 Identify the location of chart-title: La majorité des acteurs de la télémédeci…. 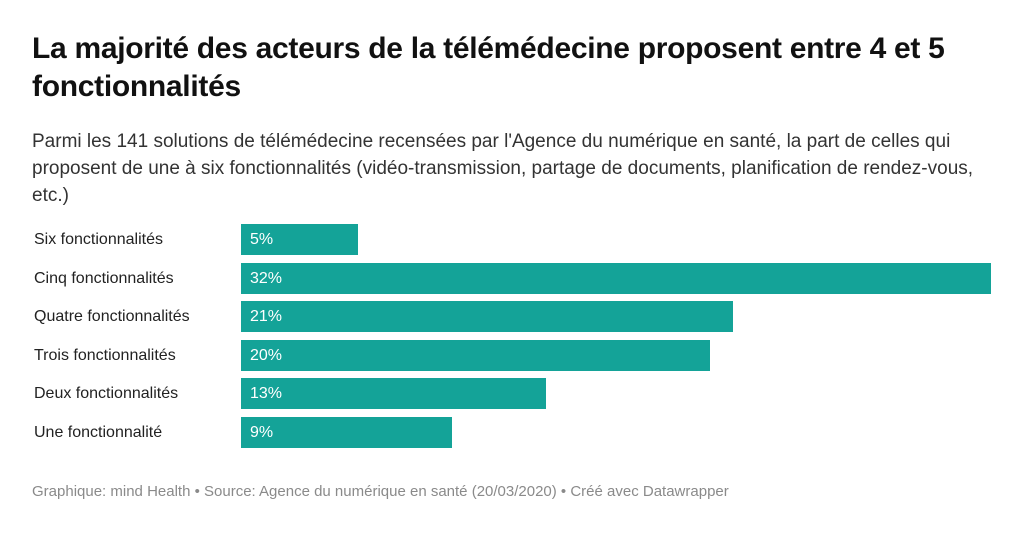
(488, 67).